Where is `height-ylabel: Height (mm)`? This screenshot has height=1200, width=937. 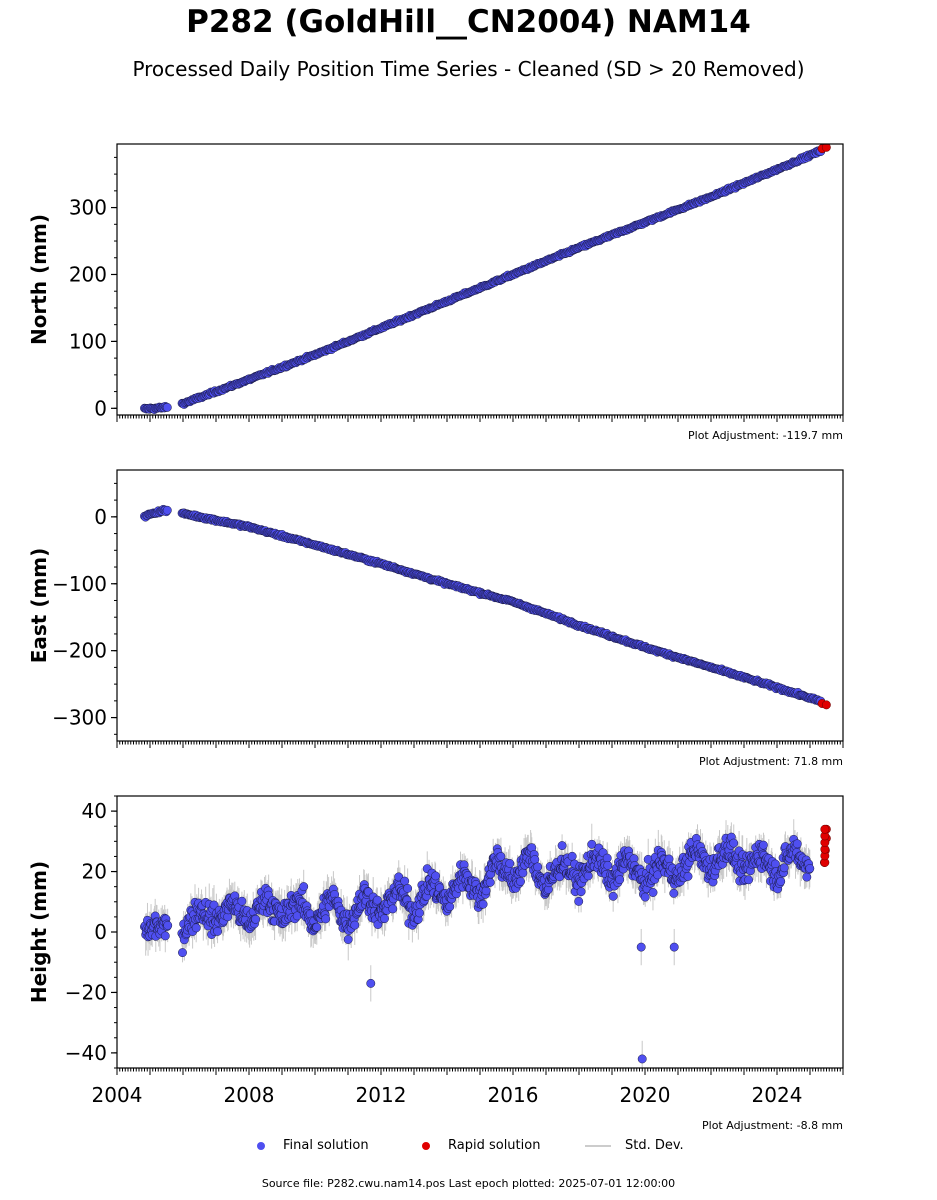 height-ylabel: Height (mm) is located at coordinates (39, 932).